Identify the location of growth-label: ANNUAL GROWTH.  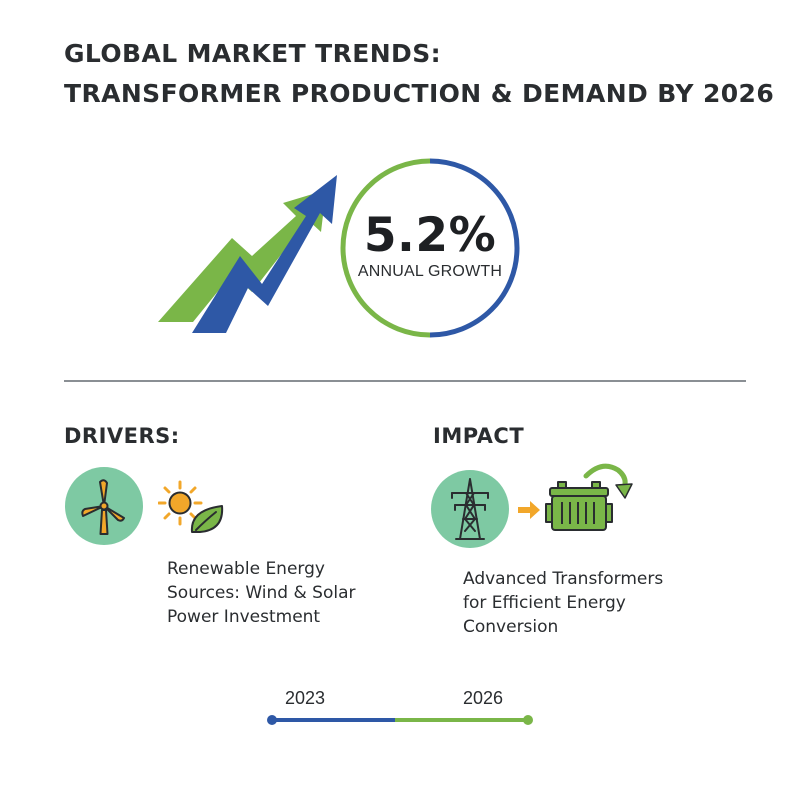
(430, 271).